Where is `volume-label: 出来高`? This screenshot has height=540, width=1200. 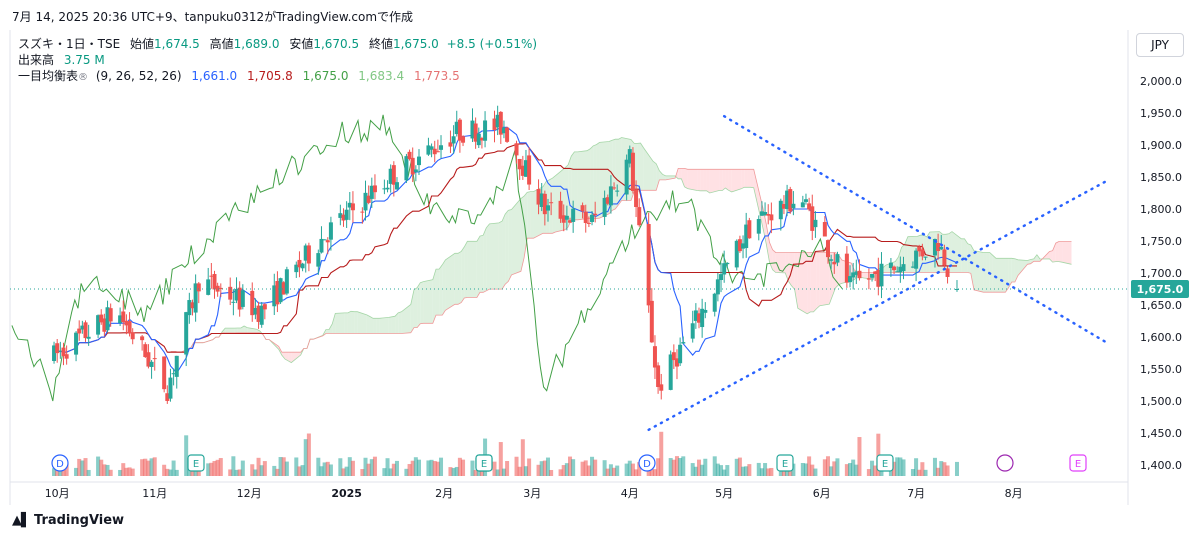
volume-label: 出来高 is located at coordinates (36, 60).